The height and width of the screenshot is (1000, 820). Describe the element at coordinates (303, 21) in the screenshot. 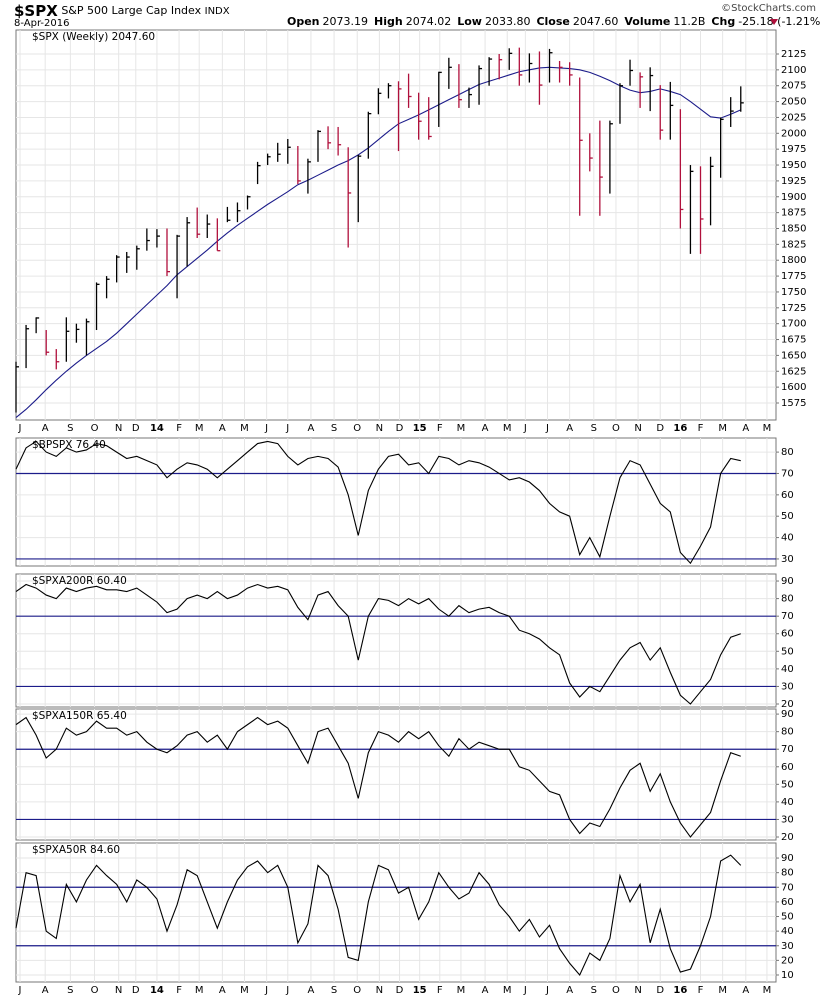

I see `quote-label: Open` at that location.